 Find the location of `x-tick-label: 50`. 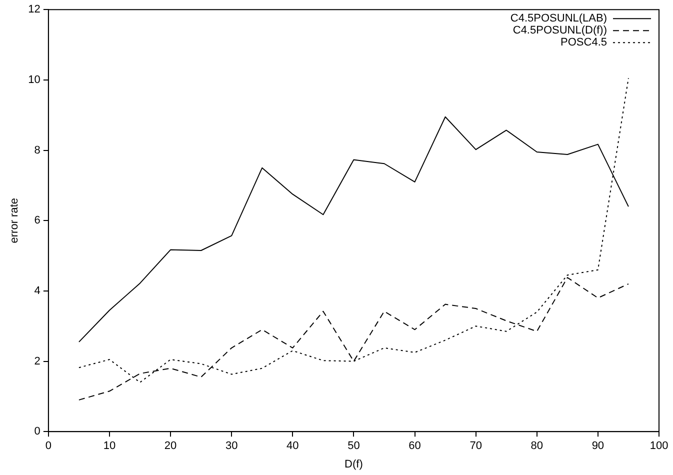

x-tick-label: 50 is located at coordinates (354, 446).